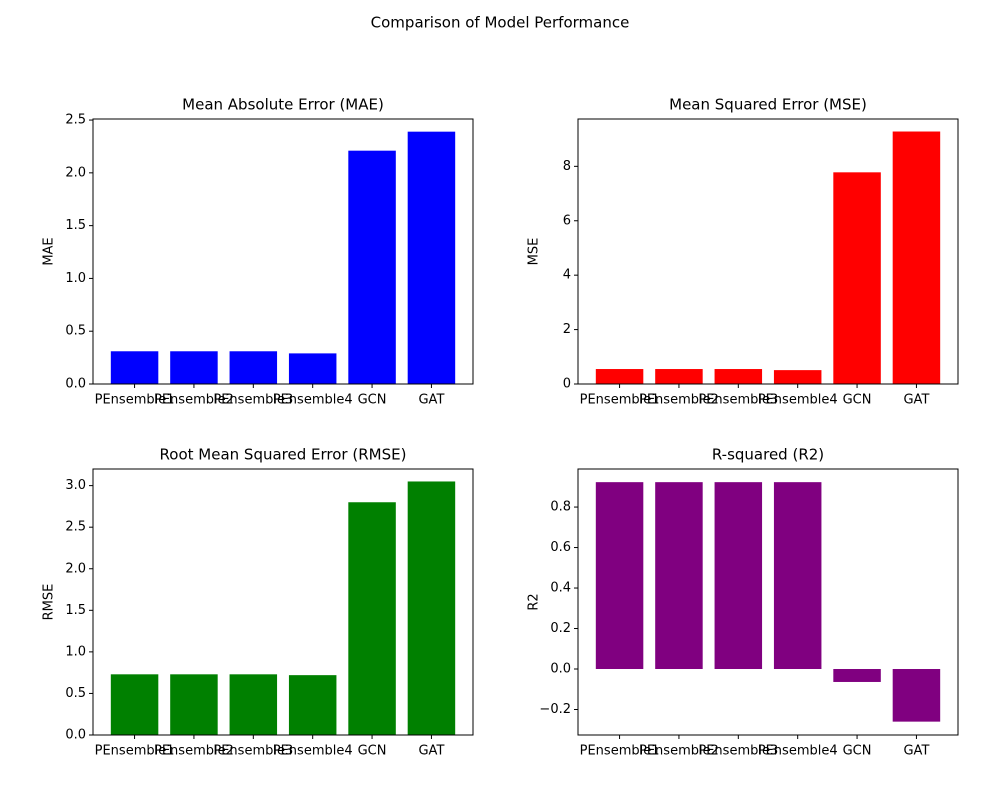 The width and height of the screenshot is (1000, 800). I want to click on subplot-title: Mean Squared Error (MSE), so click(768, 105).